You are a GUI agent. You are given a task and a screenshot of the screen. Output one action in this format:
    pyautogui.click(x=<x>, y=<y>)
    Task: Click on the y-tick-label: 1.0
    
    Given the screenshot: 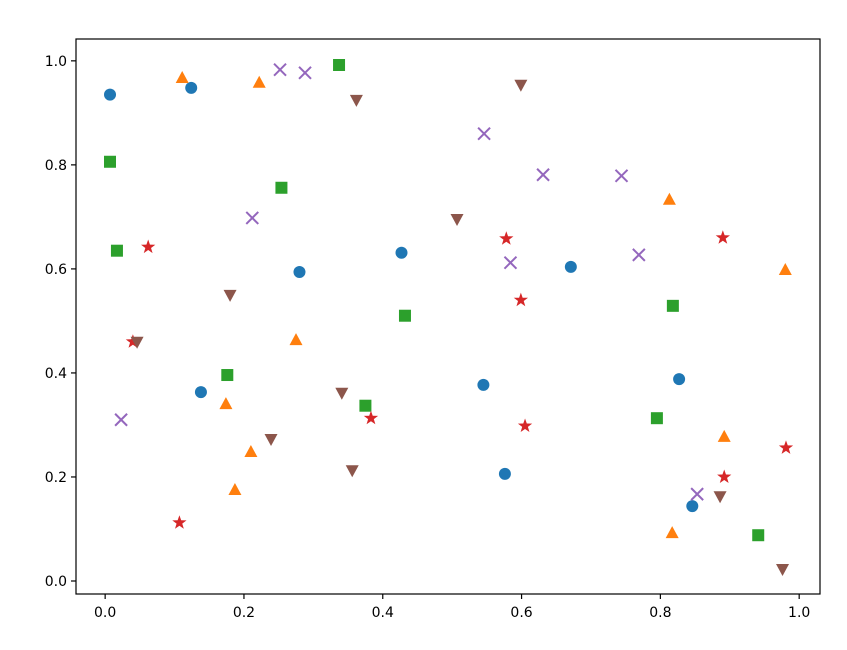 What is the action you would take?
    pyautogui.click(x=56, y=62)
    